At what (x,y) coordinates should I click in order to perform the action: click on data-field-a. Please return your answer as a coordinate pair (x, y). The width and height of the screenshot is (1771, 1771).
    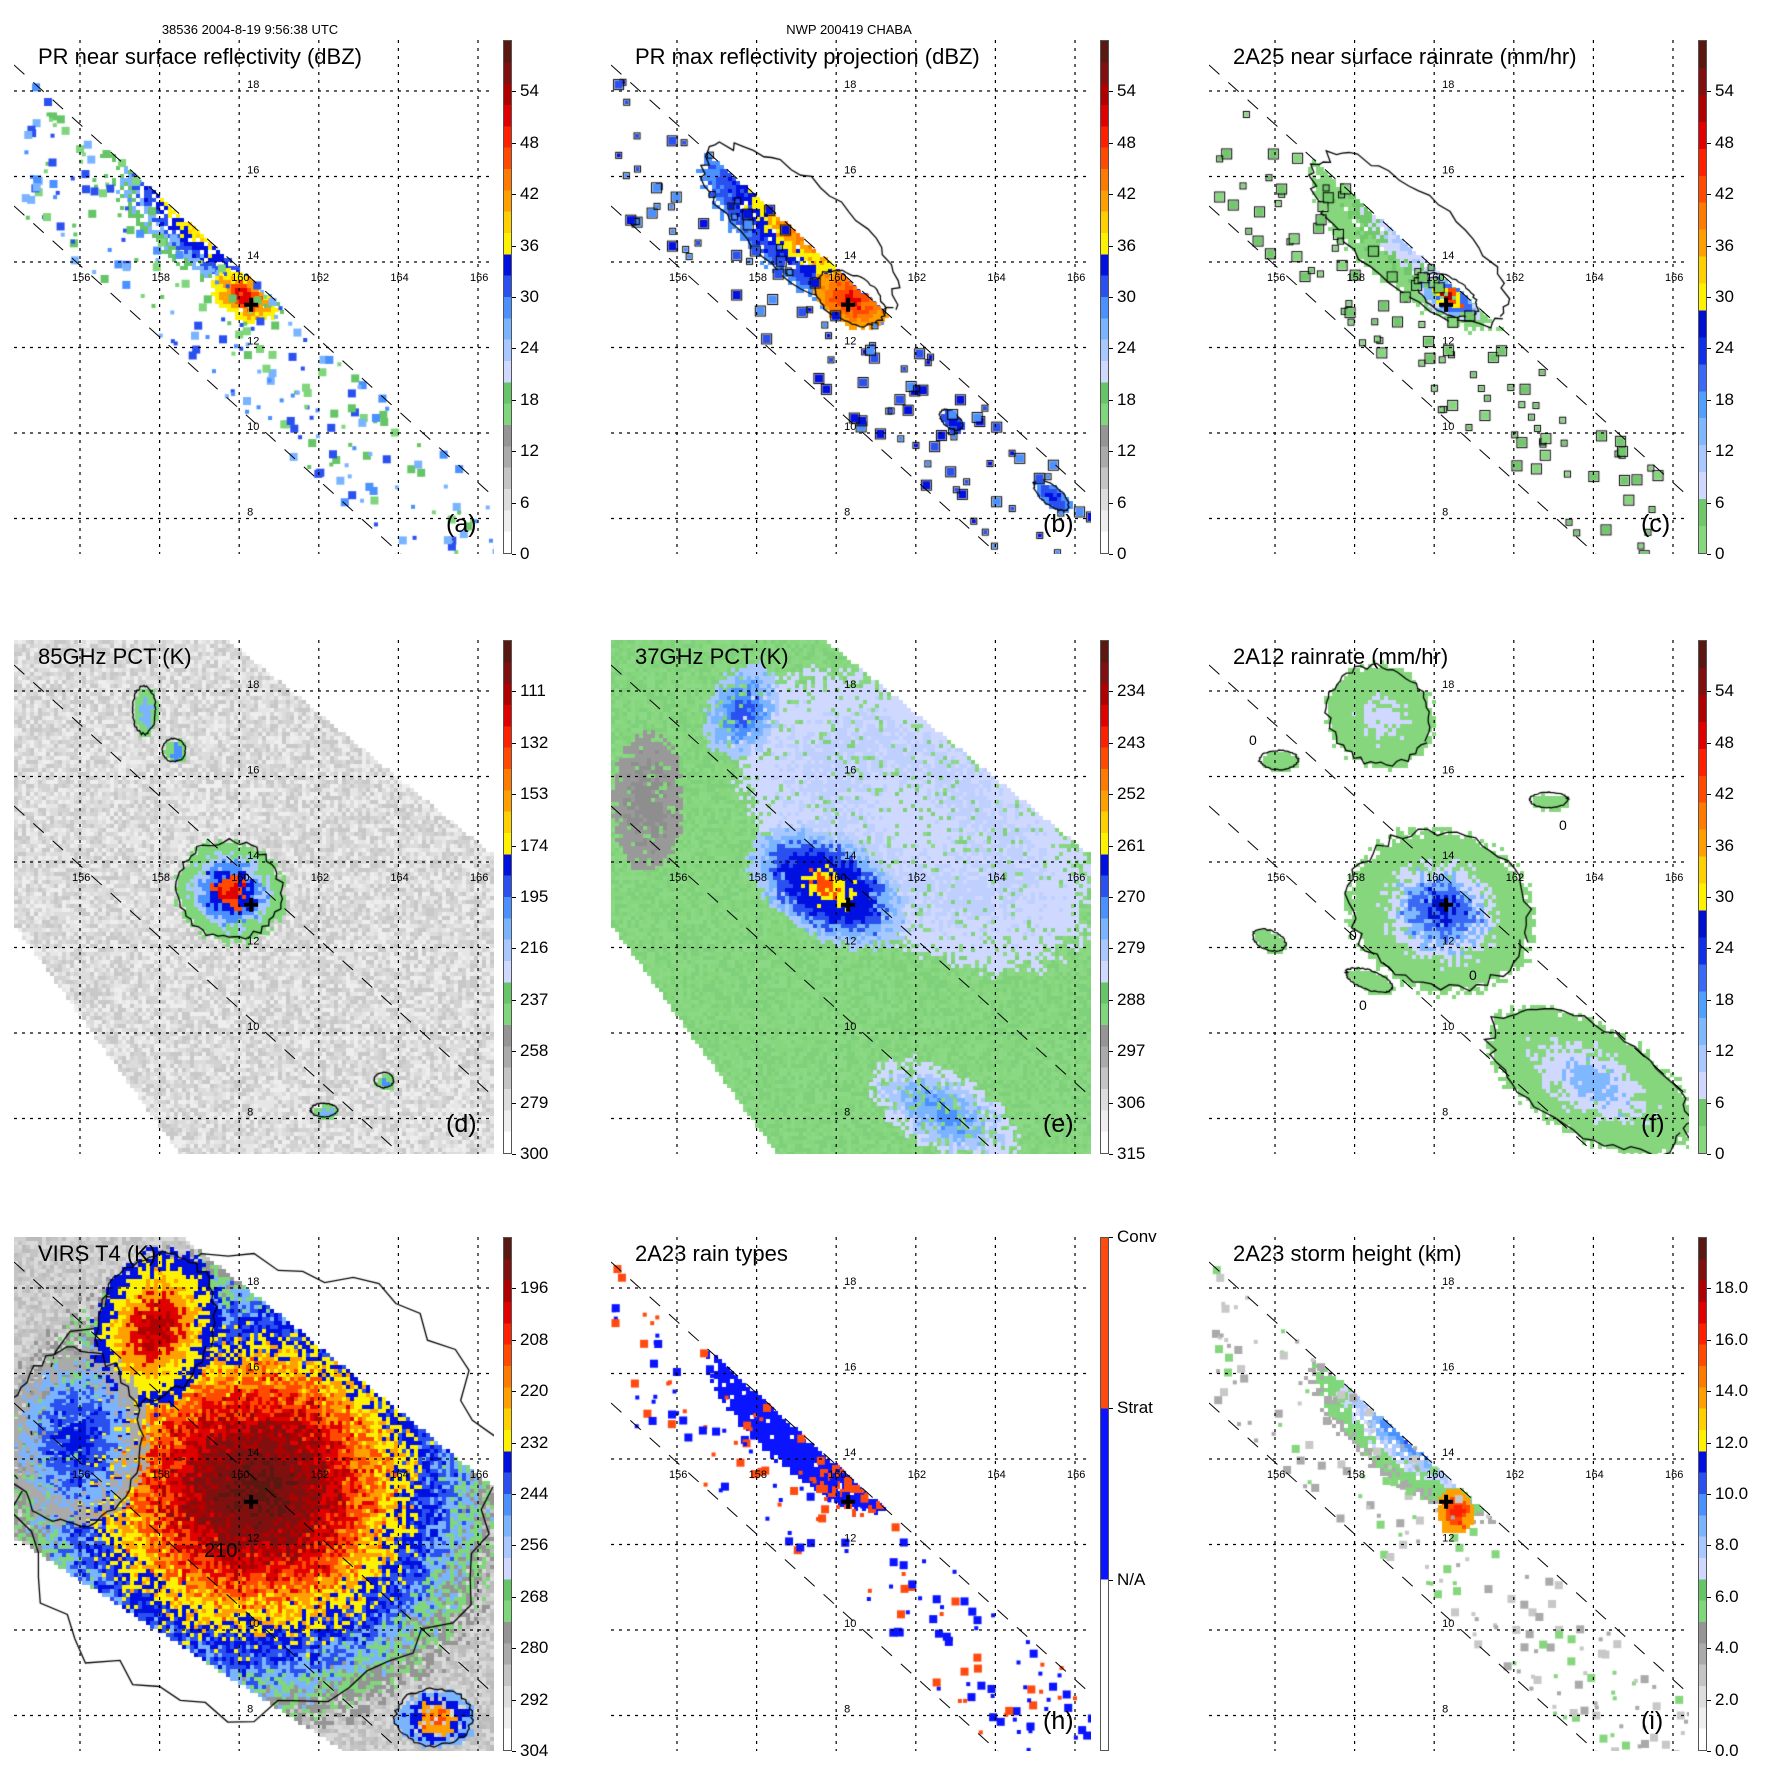
    Looking at the image, I should click on (254, 297).